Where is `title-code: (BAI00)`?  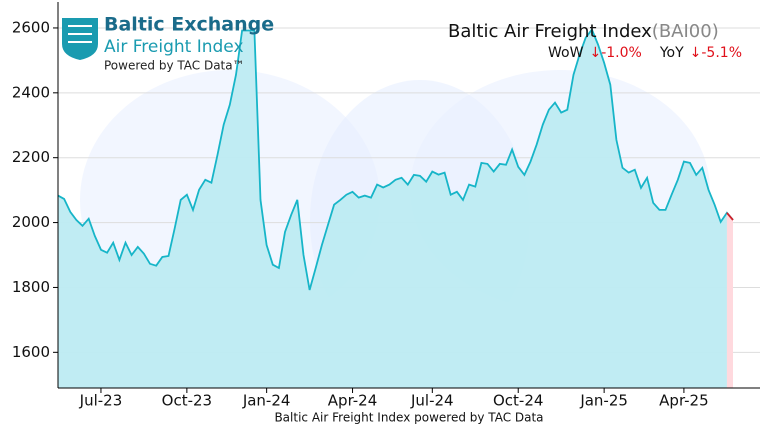
title-code: (BAI00) is located at coordinates (685, 31).